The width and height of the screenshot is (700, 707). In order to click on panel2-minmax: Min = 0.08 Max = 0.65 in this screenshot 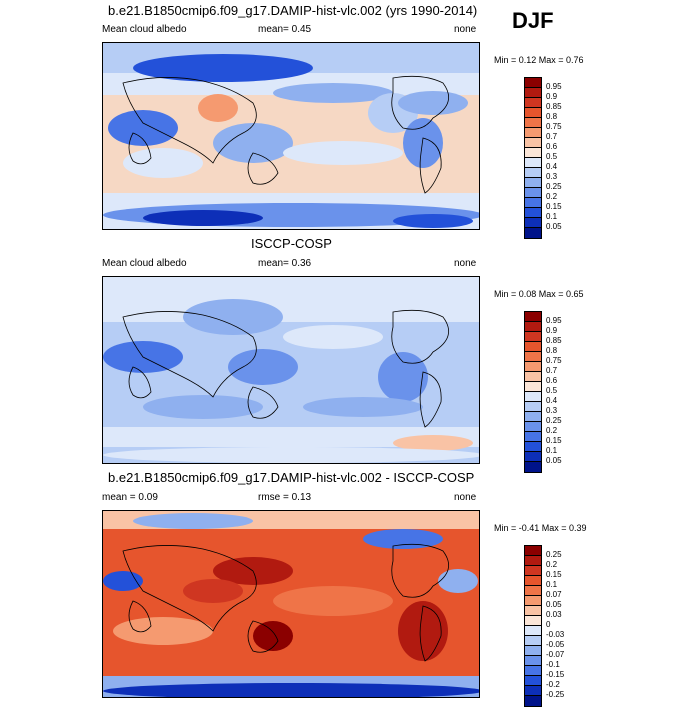, I will do `click(539, 294)`.